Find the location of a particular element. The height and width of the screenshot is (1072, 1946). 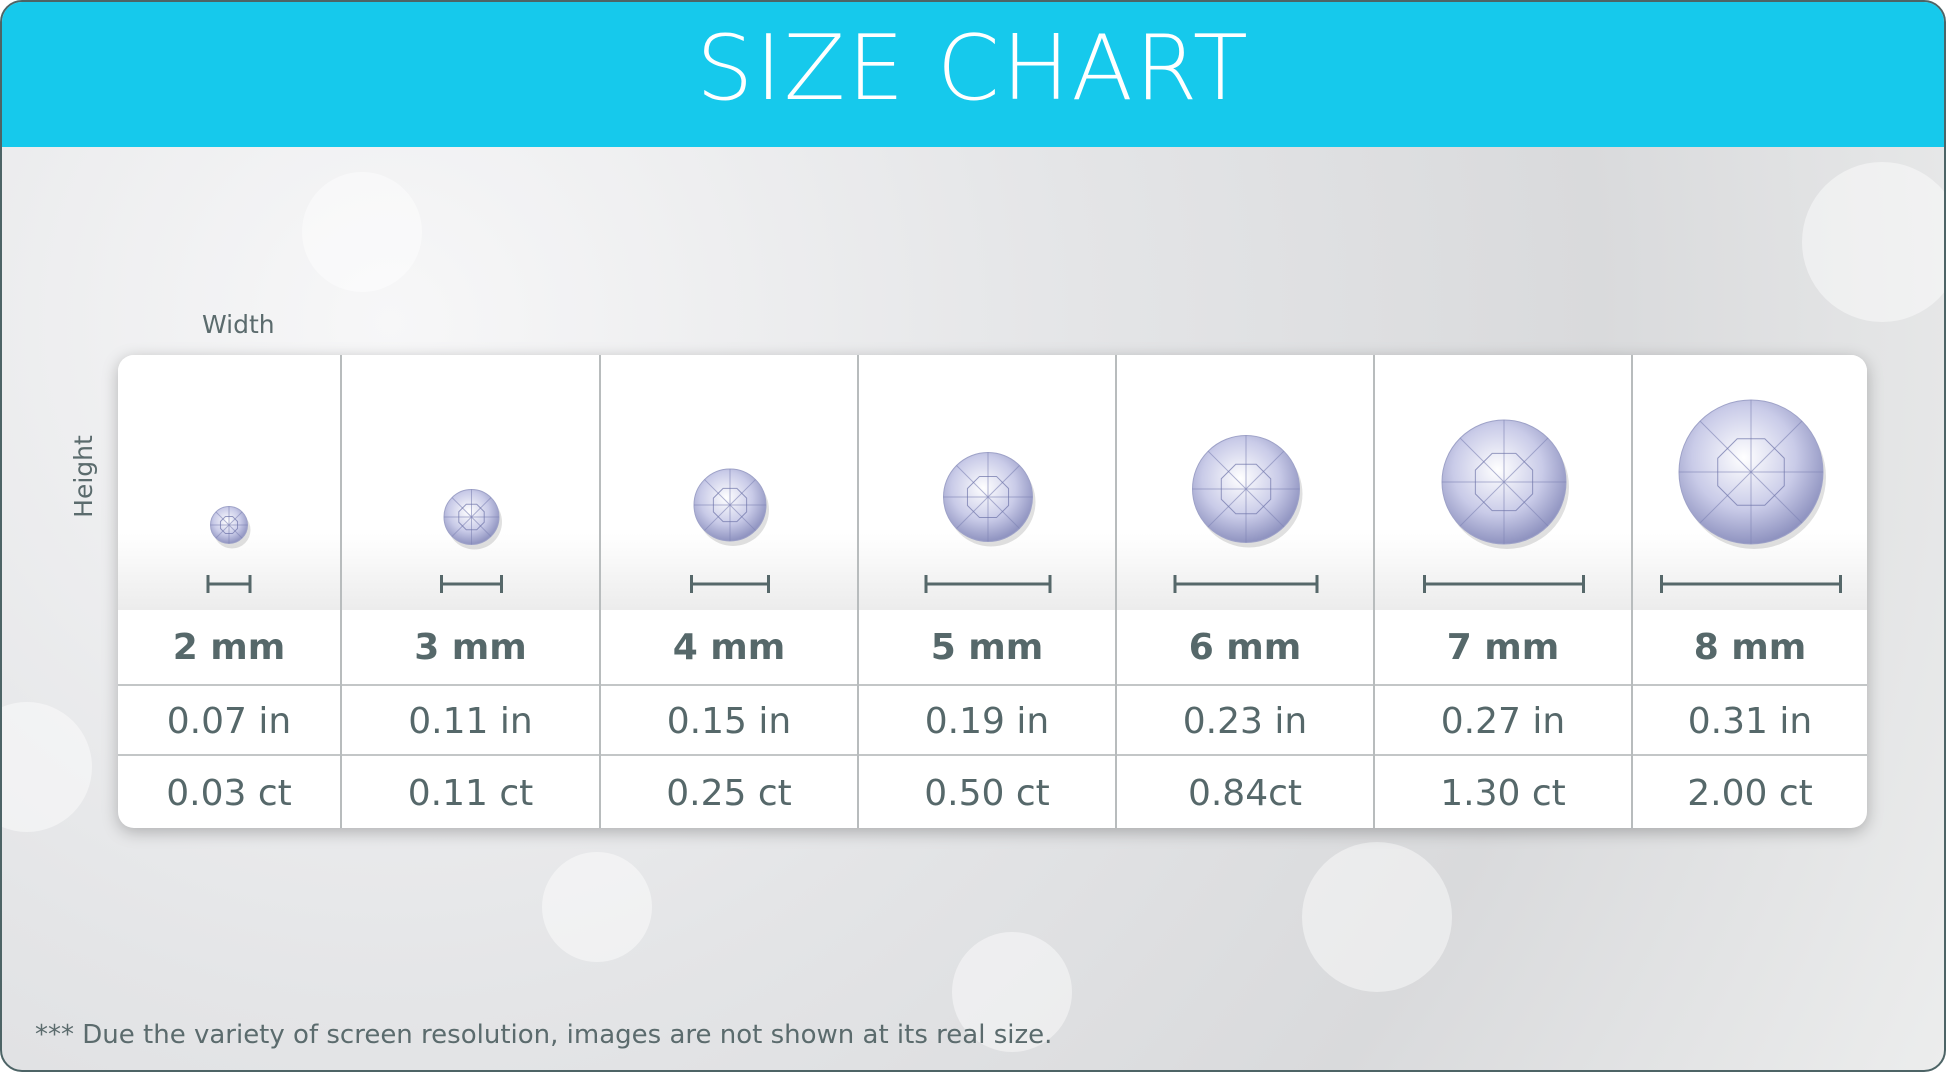

size-mm: 3 mm is located at coordinates (470, 647).